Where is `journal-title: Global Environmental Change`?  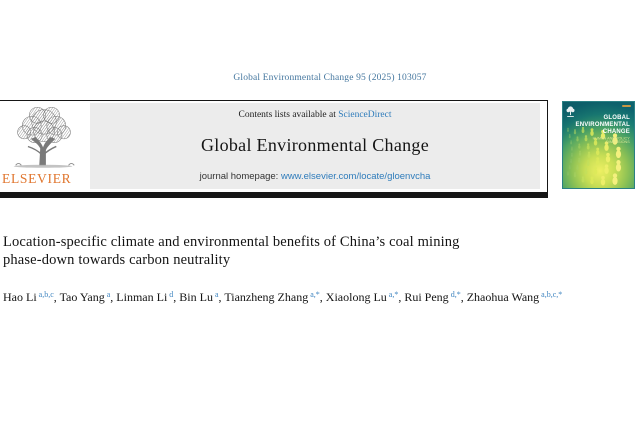
journal-title: Global Environmental Change is located at coordinates (315, 145).